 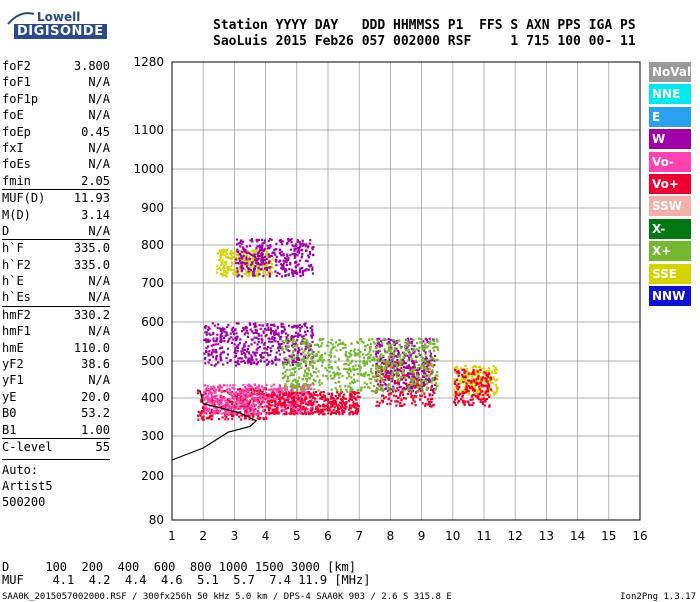 I want to click on param-name: C-level, so click(x=27, y=446).